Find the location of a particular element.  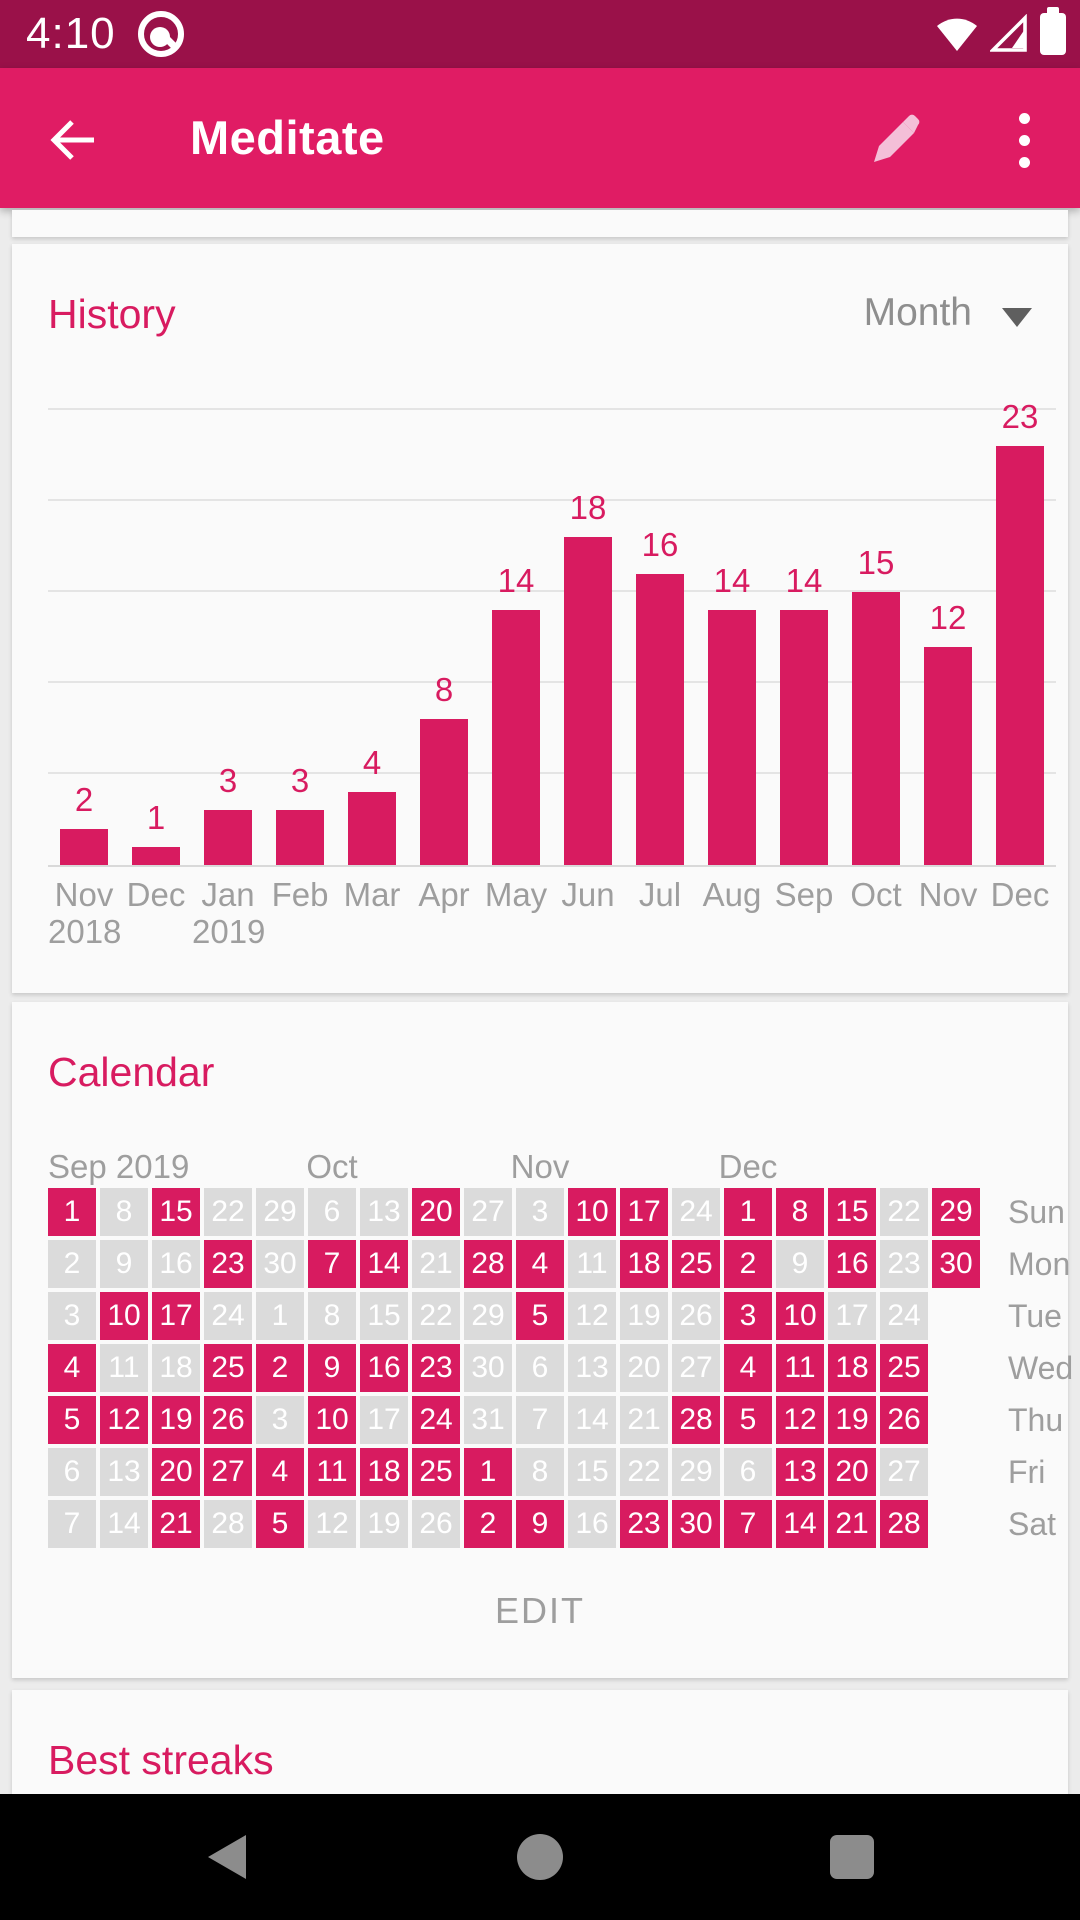

bar-slot: 1 is located at coordinates (156, 634).